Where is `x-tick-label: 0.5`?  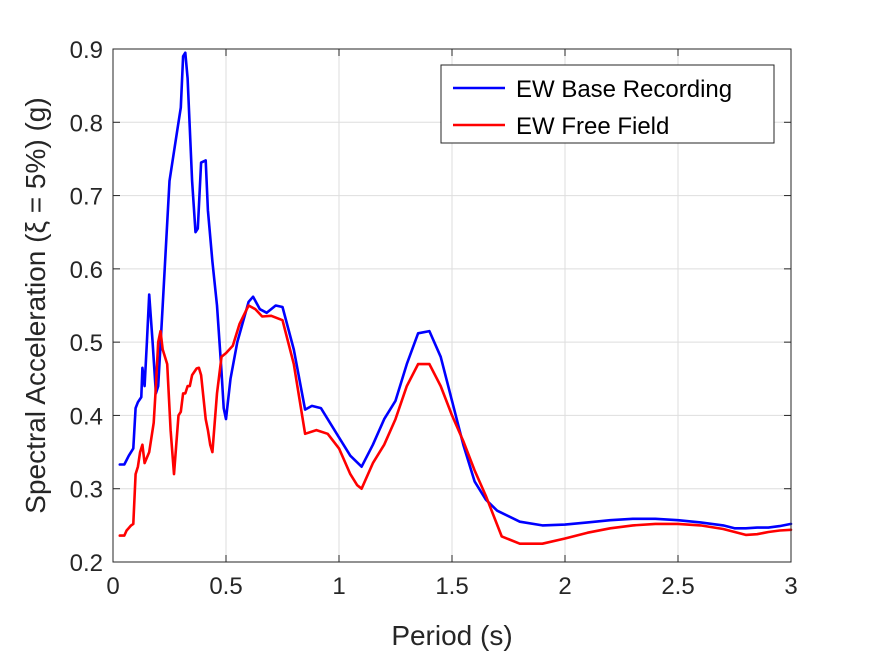
x-tick-label: 0.5 is located at coordinates (225, 586).